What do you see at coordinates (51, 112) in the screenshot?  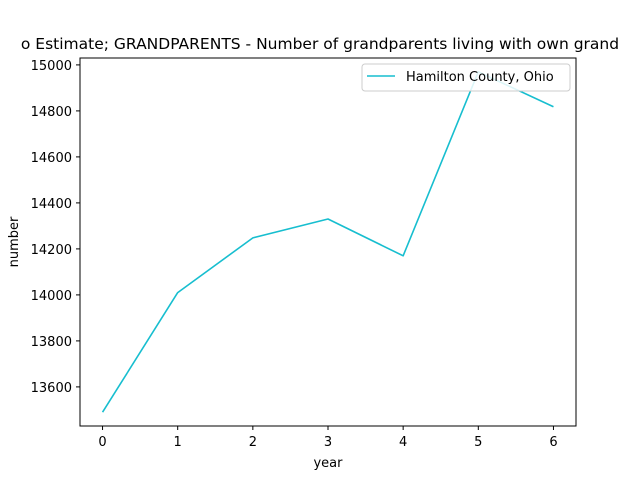 I see `y-tick-label: 14800` at bounding box center [51, 112].